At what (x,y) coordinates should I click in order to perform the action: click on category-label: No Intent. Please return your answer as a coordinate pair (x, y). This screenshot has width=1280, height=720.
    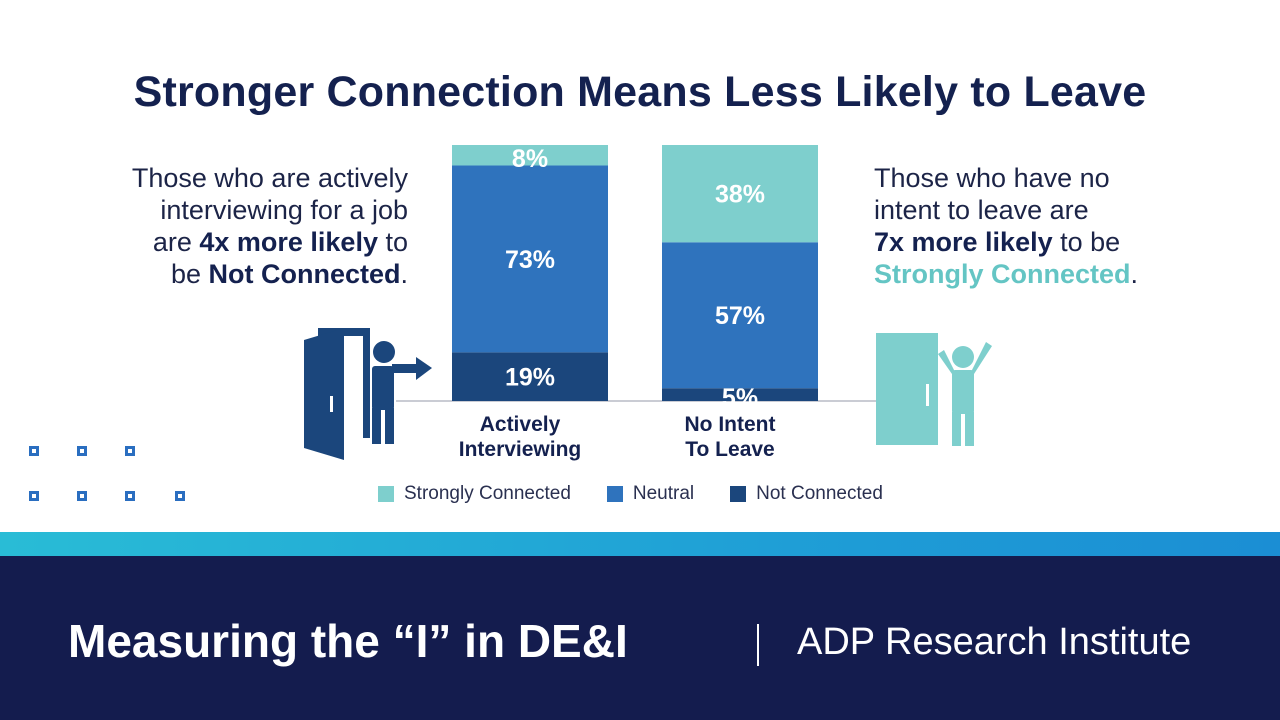
    Looking at the image, I should click on (730, 424).